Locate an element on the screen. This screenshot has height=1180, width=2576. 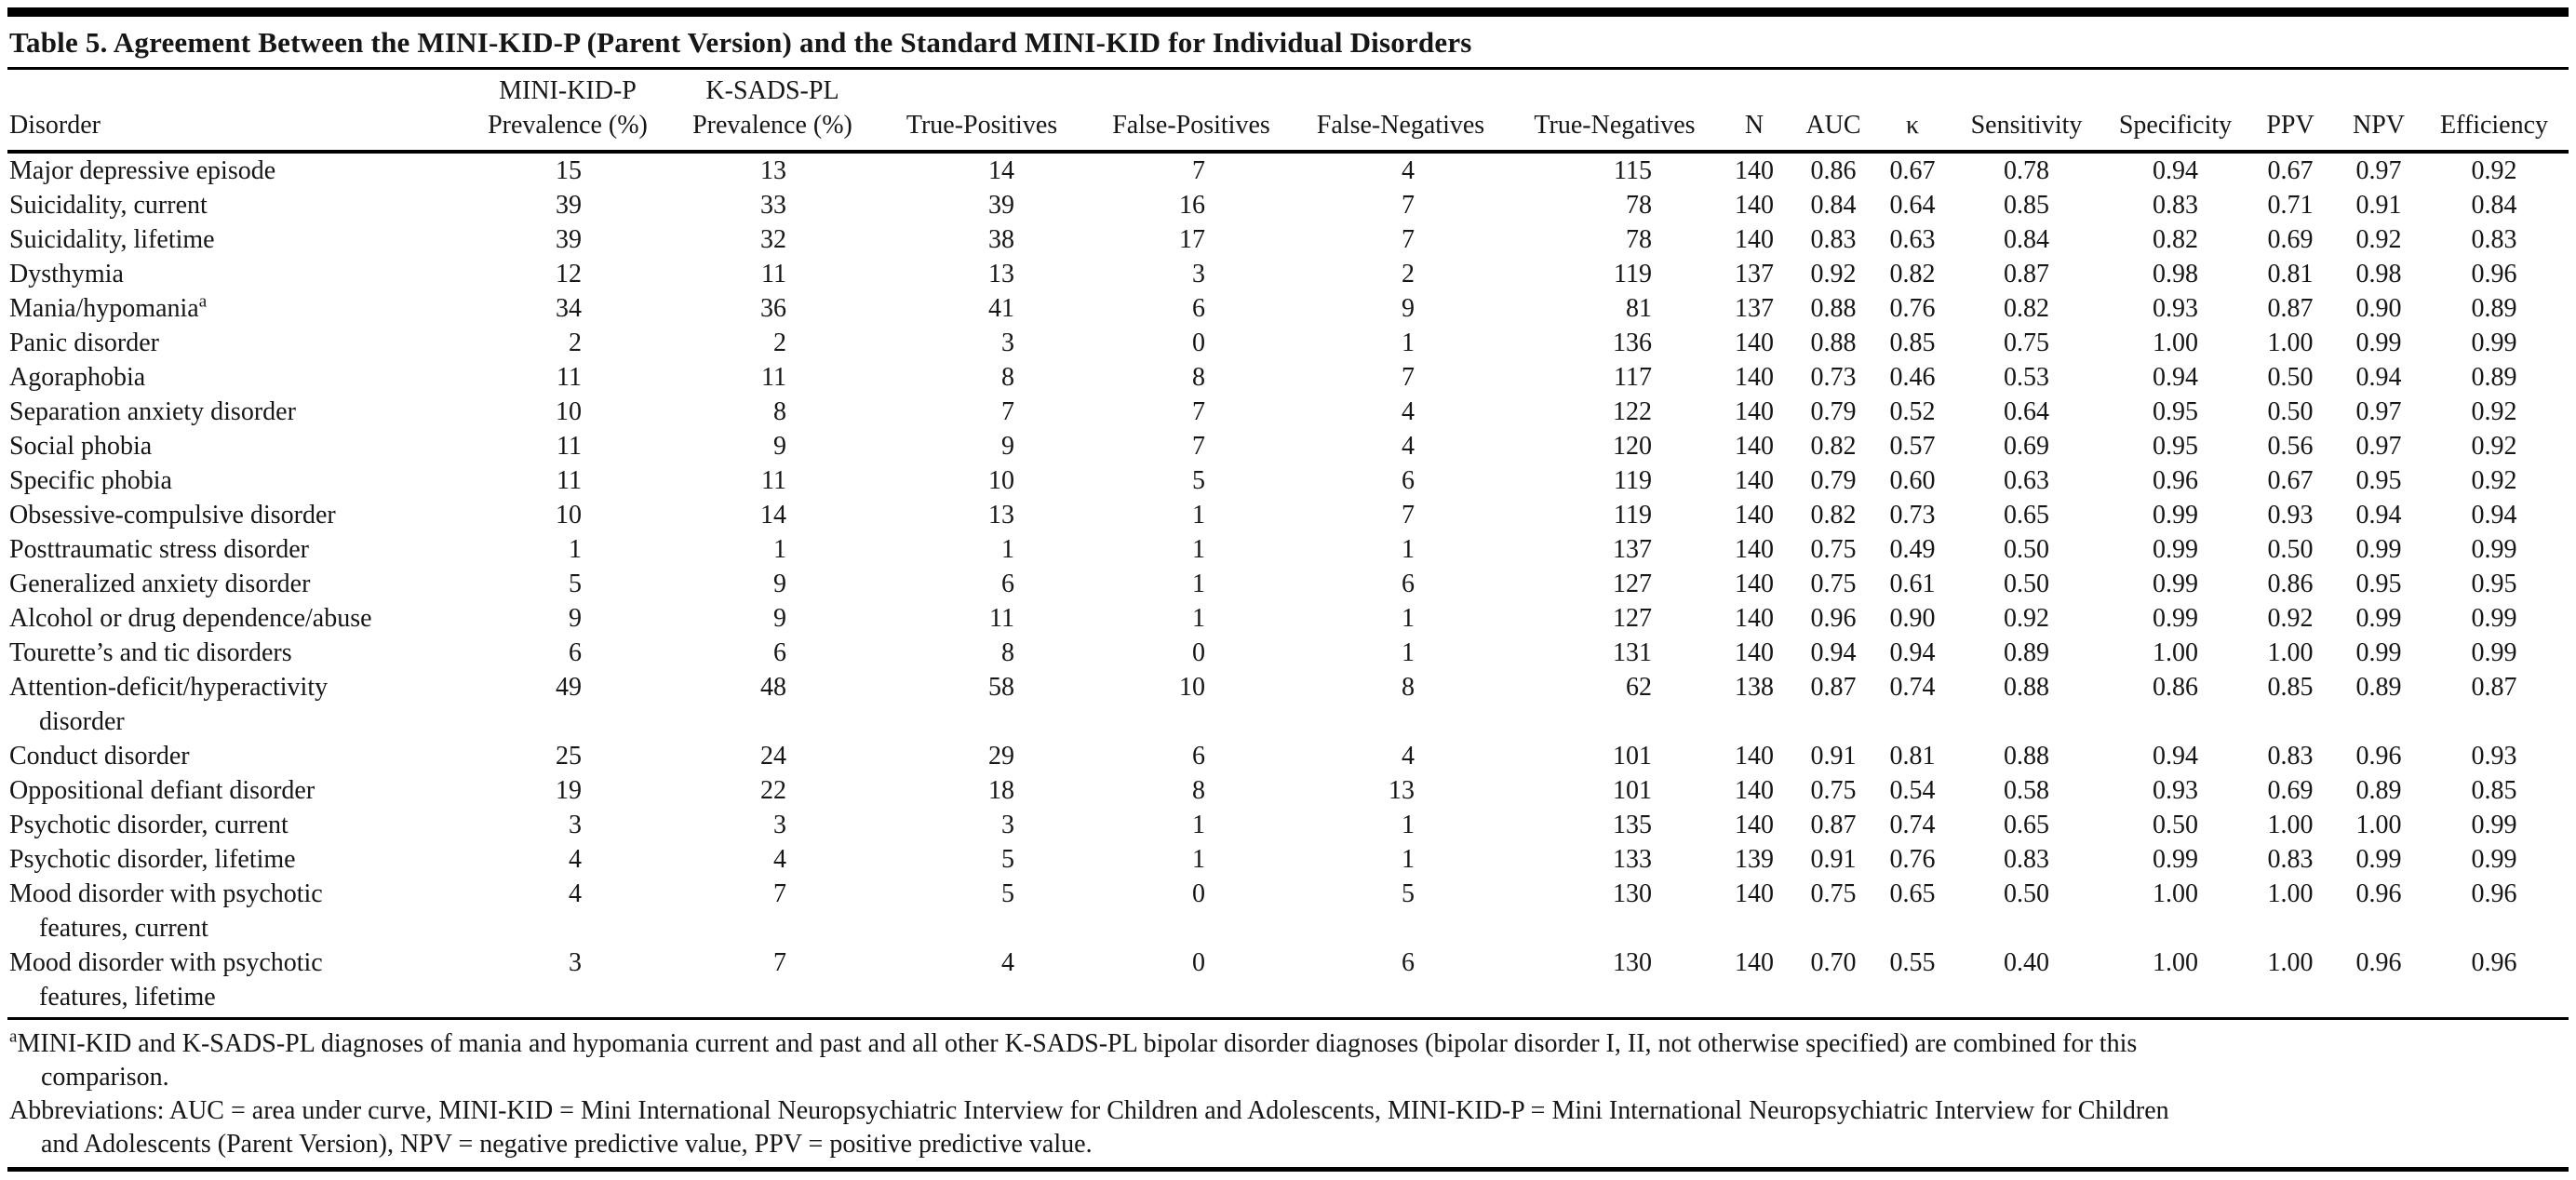
value-cell: 0.75 is located at coordinates (2026, 343).